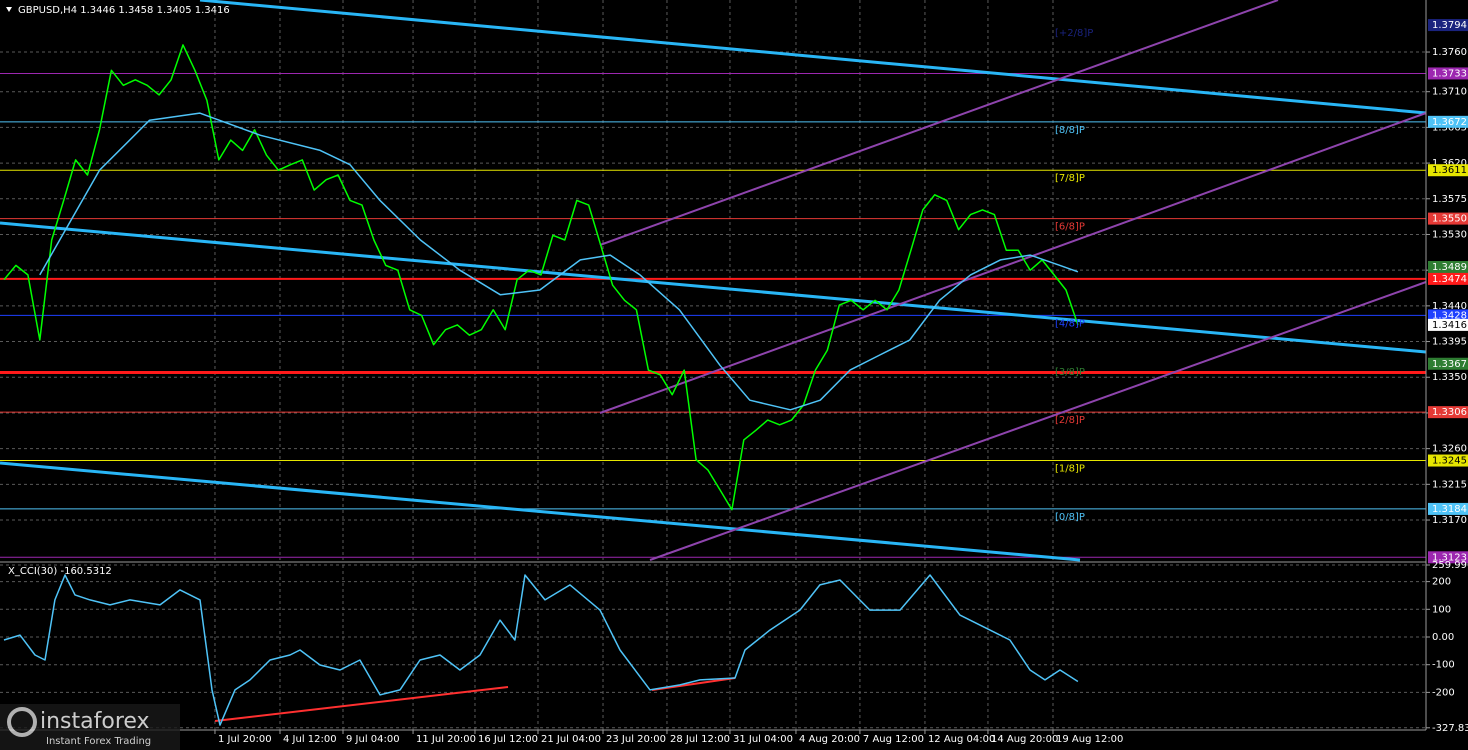 The width and height of the screenshot is (1468, 750). I want to click on level-label: [+2/8]P, so click(1074, 33).